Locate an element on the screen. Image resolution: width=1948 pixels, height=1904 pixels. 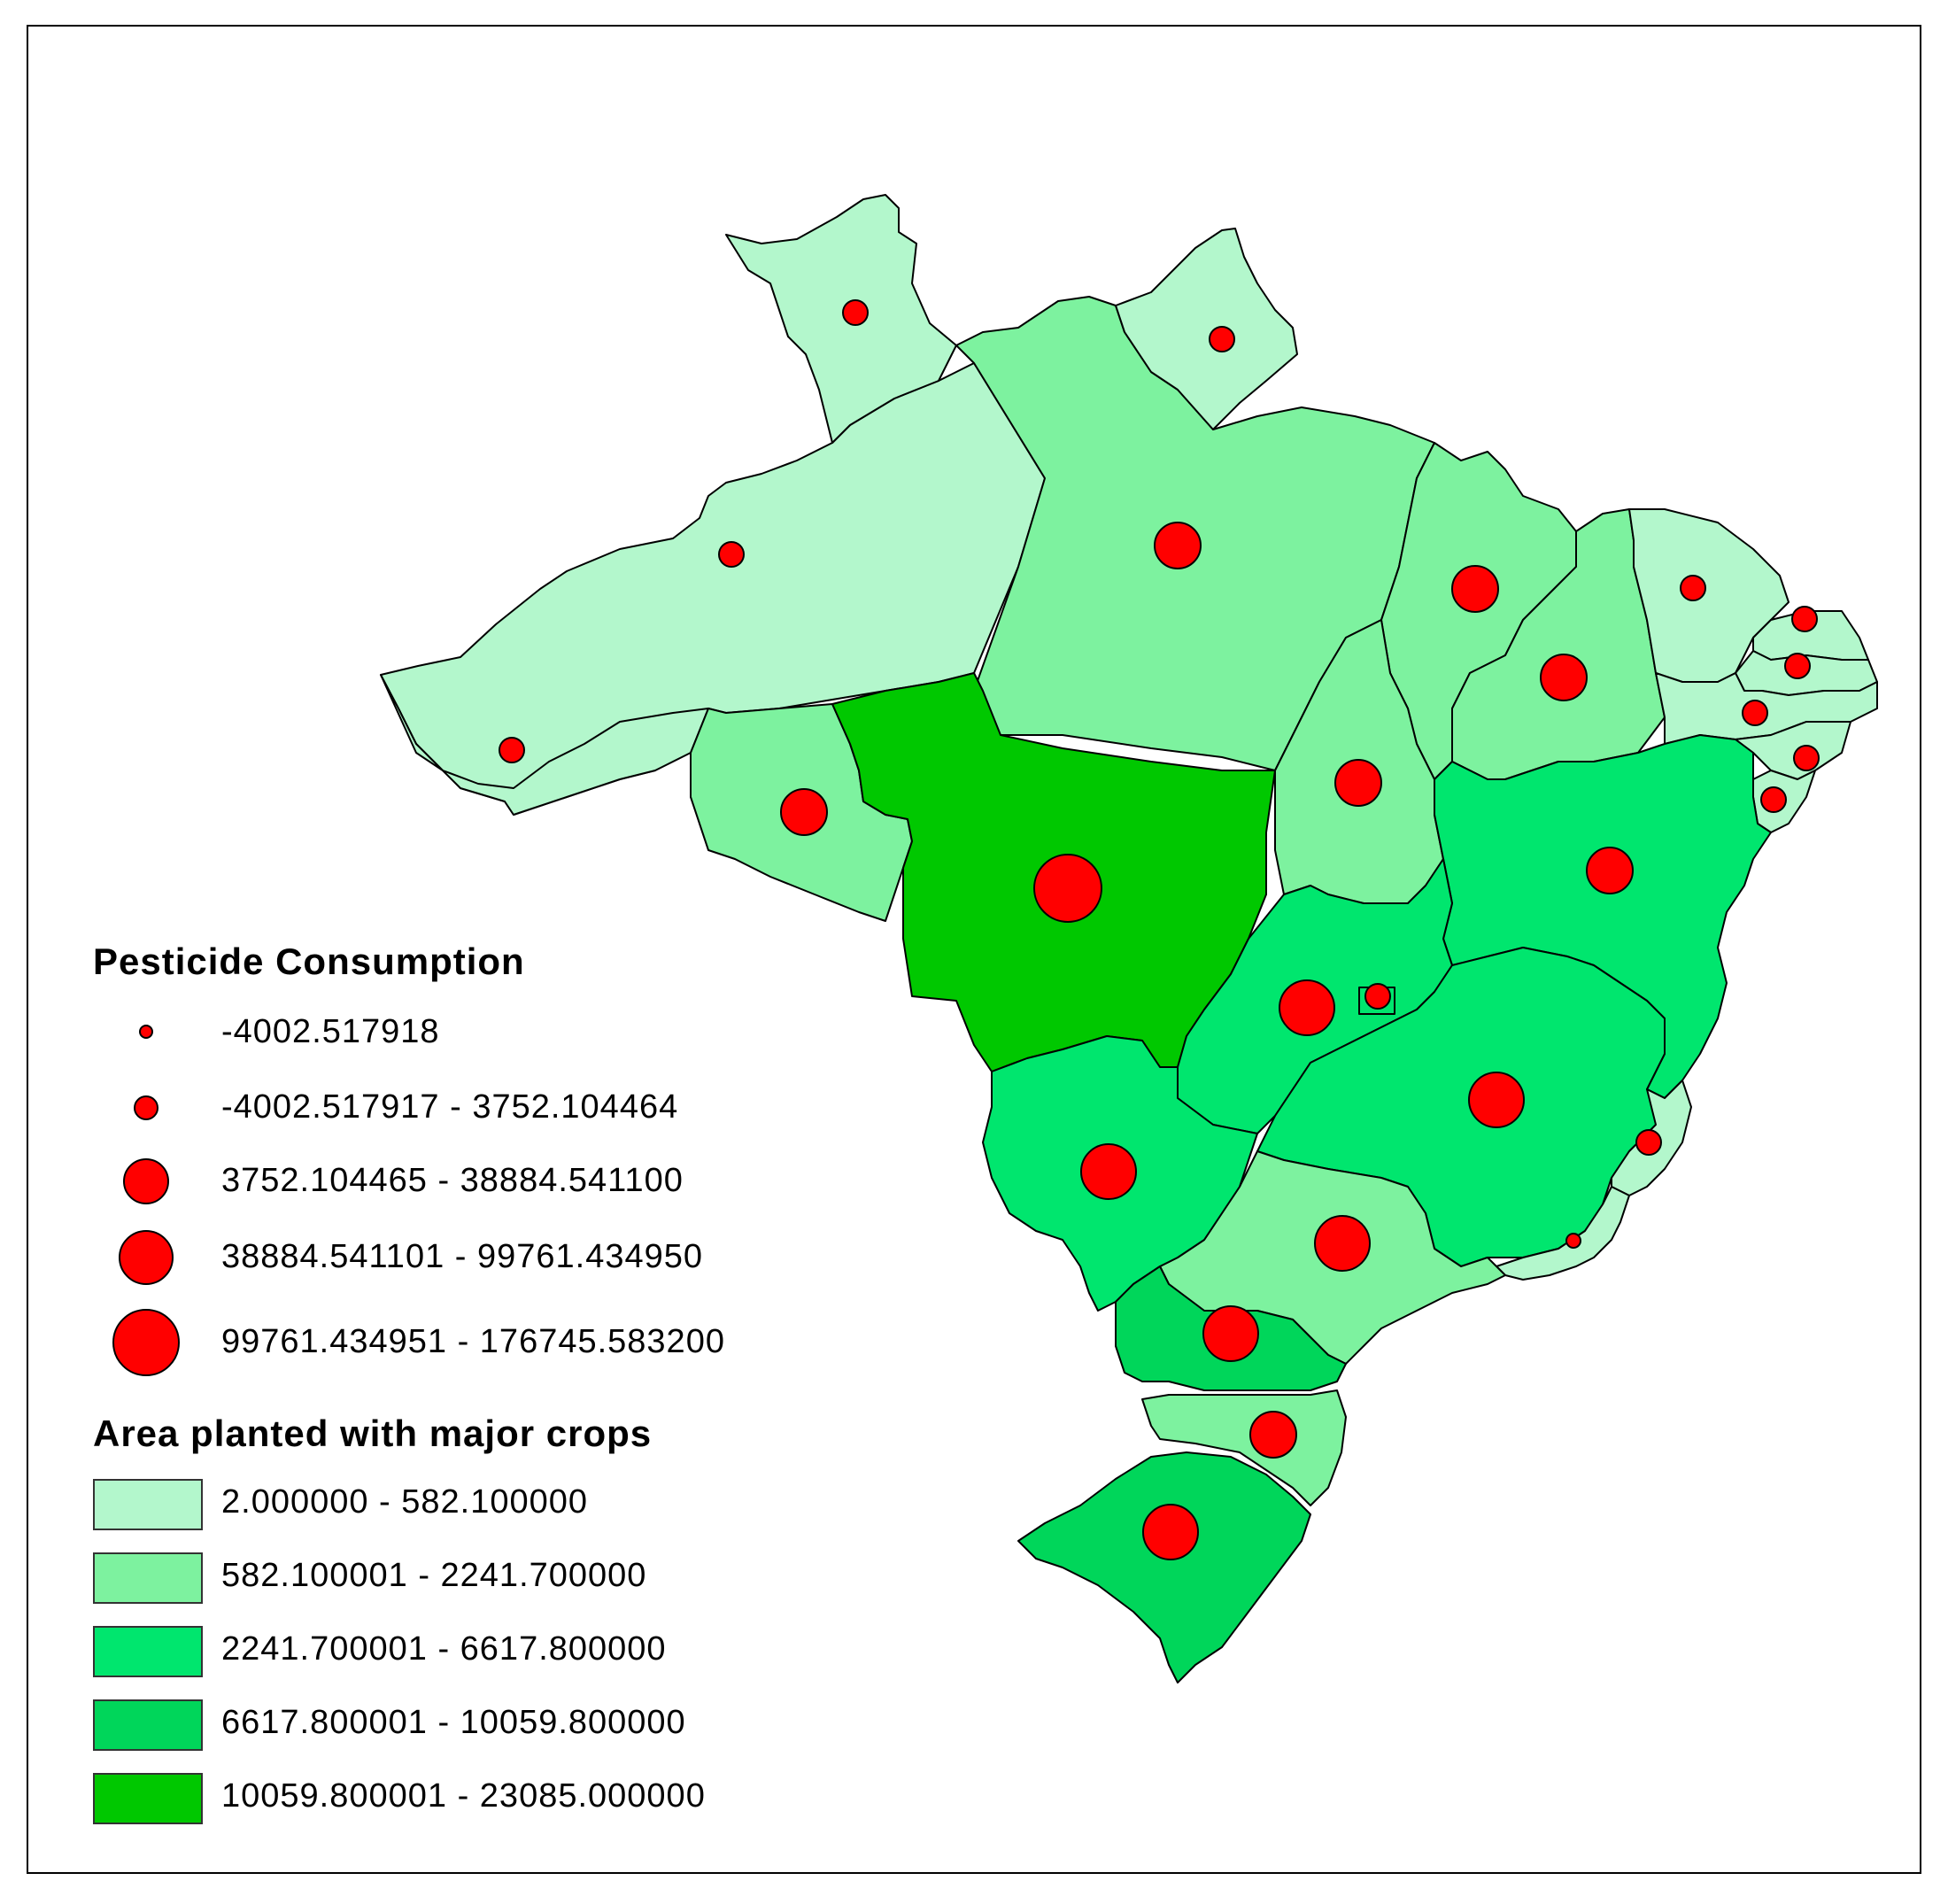
dot-sergipe is located at coordinates (1774, 799).